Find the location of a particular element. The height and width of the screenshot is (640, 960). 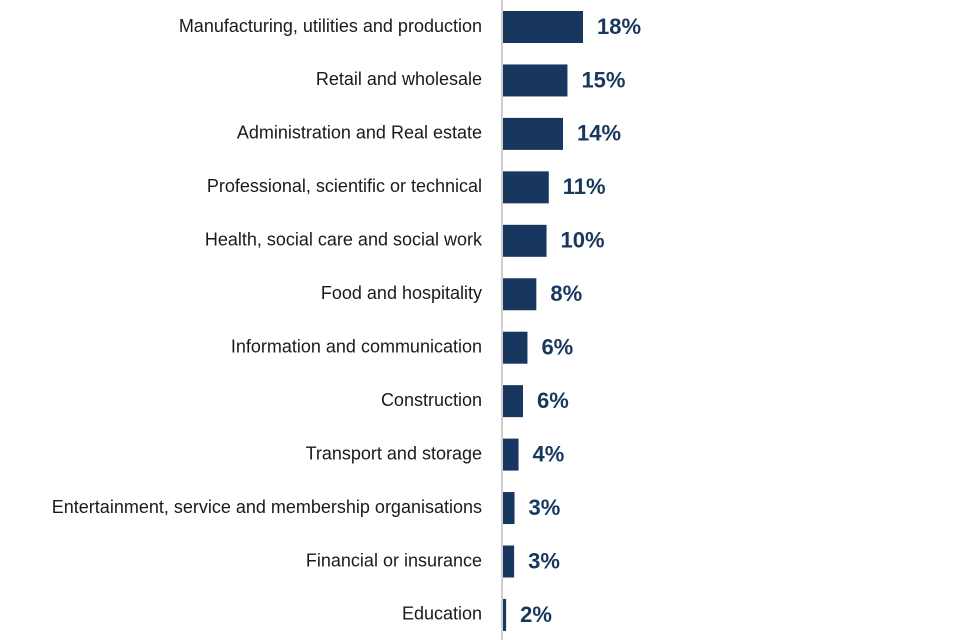

value-label: 10% is located at coordinates (583, 240).